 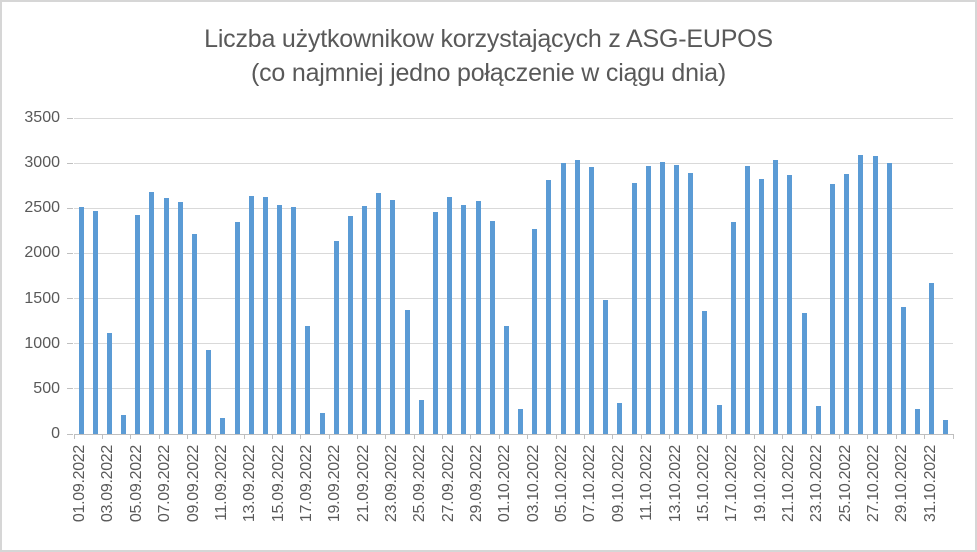 I want to click on x-axis-label: 23.09.2022, so click(x=391, y=484).